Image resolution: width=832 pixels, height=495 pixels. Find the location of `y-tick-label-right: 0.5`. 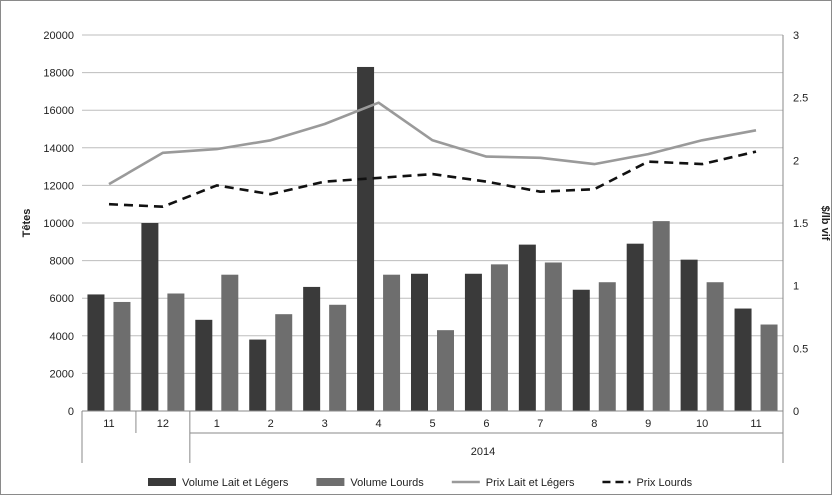

y-tick-label-right: 0.5 is located at coordinates (800, 349).